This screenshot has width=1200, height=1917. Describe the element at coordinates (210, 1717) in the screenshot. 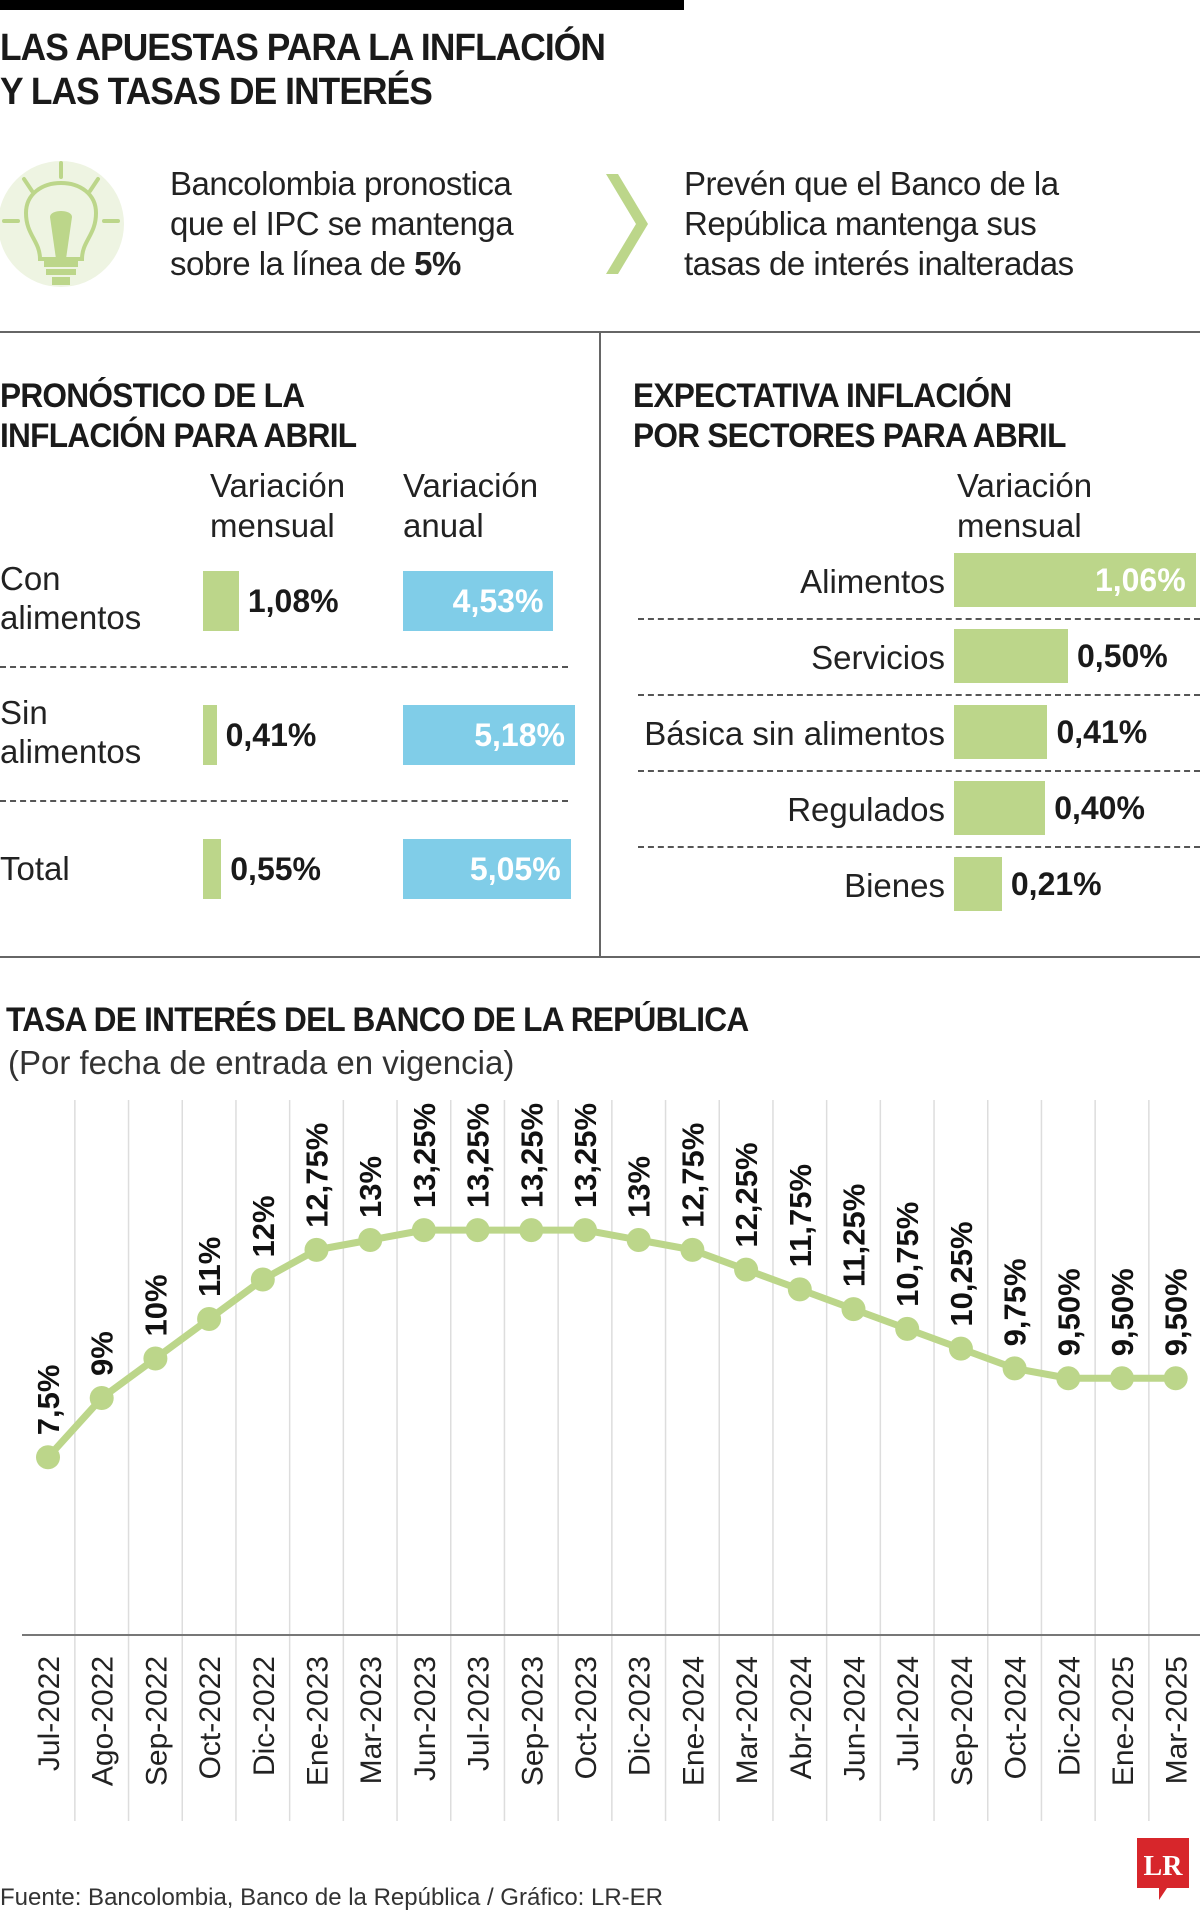

I see `x-tick-label: Oct-2022` at that location.